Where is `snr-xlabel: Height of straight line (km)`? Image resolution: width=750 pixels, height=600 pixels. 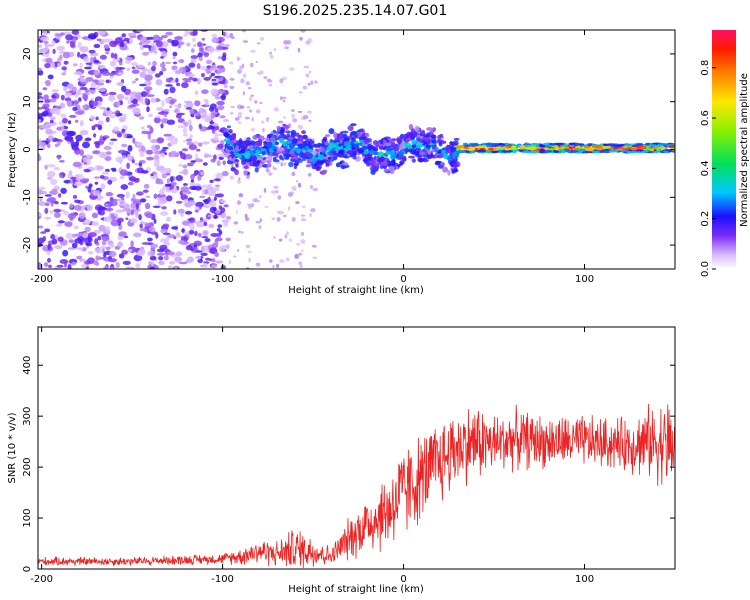 snr-xlabel: Height of straight line (km) is located at coordinates (356, 589).